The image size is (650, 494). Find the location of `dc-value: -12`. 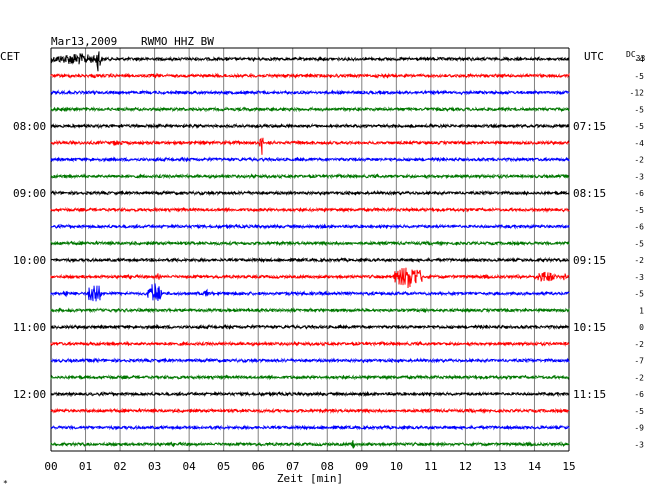

dc-value: -12 is located at coordinates (637, 93).